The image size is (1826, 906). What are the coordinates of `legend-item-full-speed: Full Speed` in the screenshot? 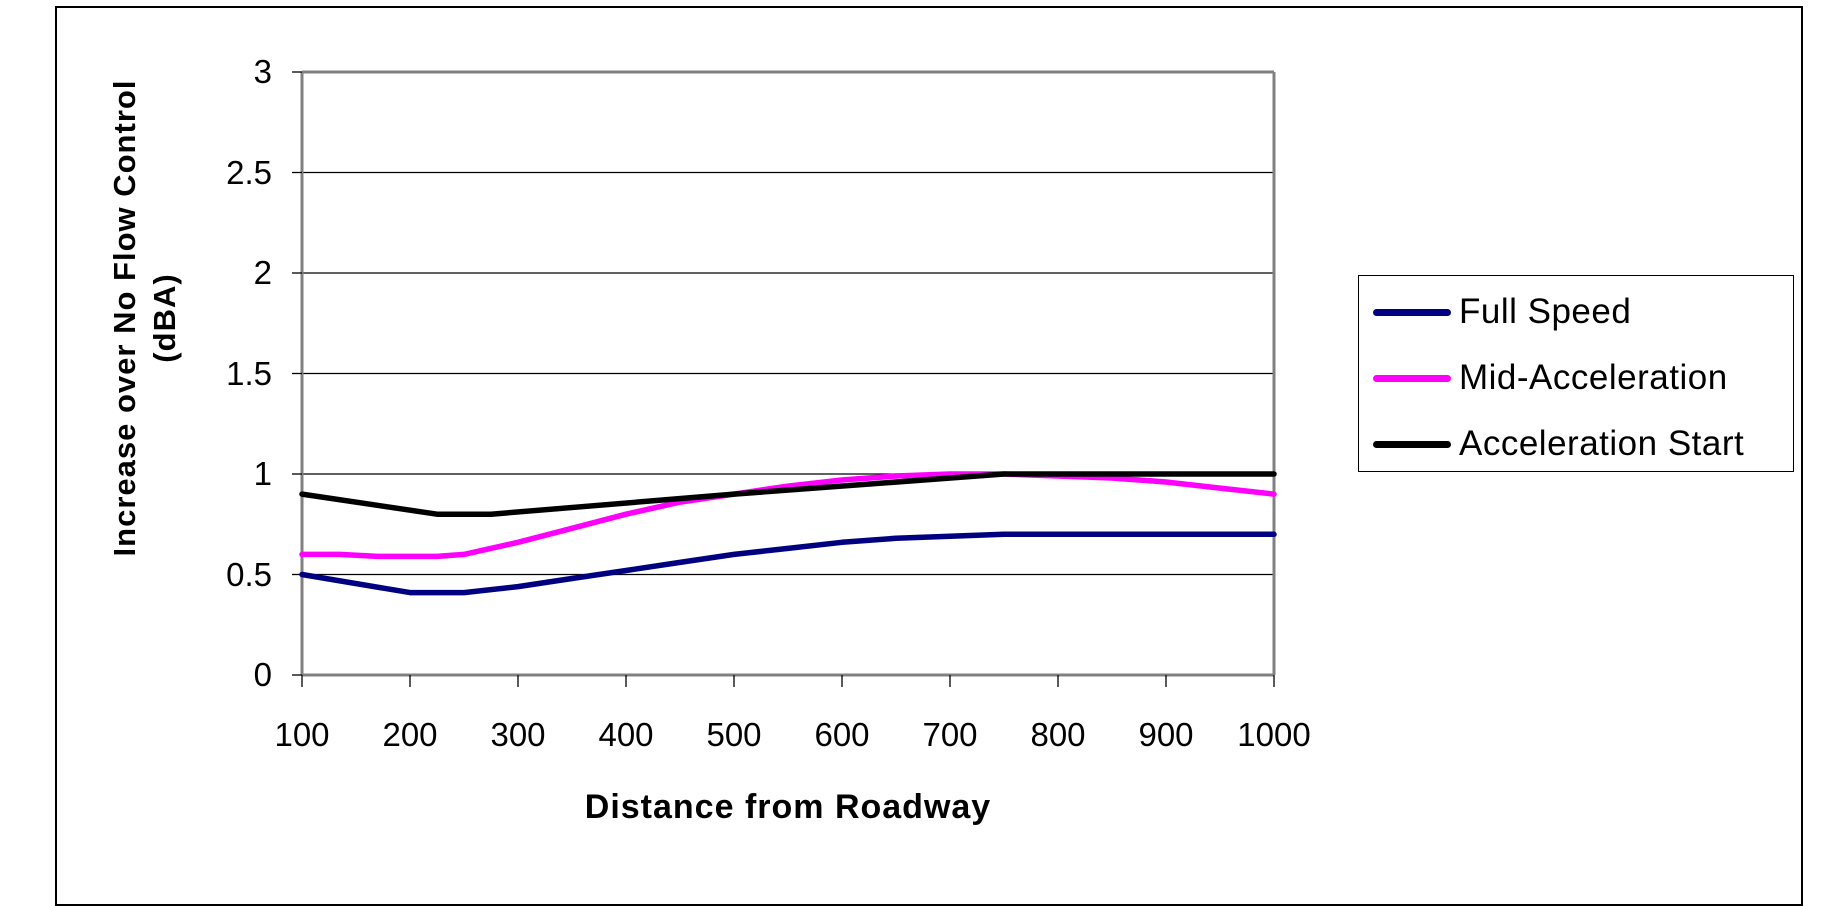 It's located at (1502, 312).